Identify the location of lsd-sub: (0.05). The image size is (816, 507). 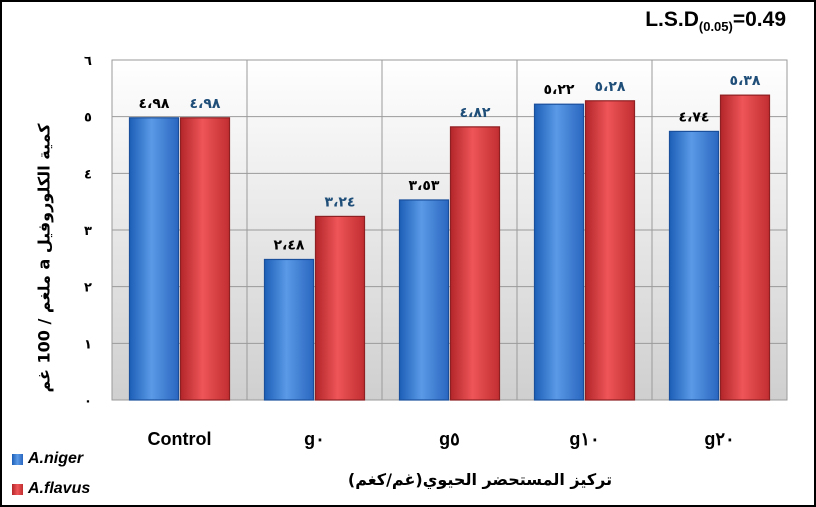
(715, 27).